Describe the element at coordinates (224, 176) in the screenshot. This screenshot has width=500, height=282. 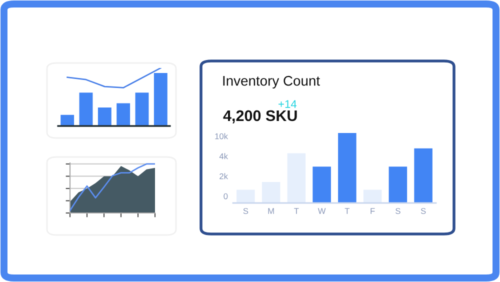
I see `text: 2k` at that location.